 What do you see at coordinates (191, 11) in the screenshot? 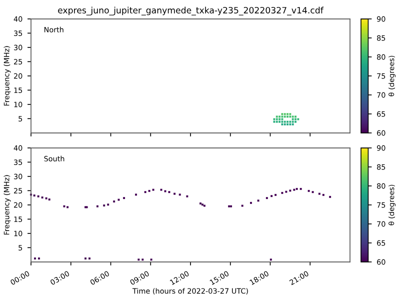
I see `chart-title: expres_juno_jupiter_ganymede_txka-y235_20220327_v14.cdf` at bounding box center [191, 11].